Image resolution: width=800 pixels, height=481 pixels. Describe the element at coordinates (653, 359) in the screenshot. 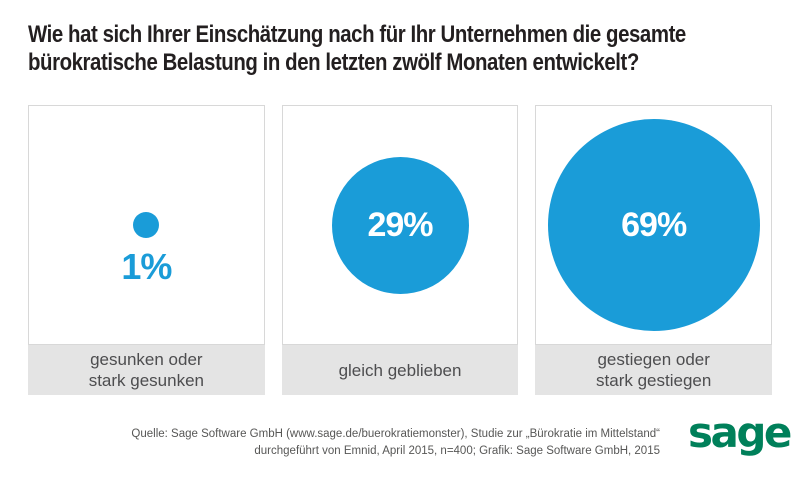

I see `category-label-line: gestiegen oder` at that location.